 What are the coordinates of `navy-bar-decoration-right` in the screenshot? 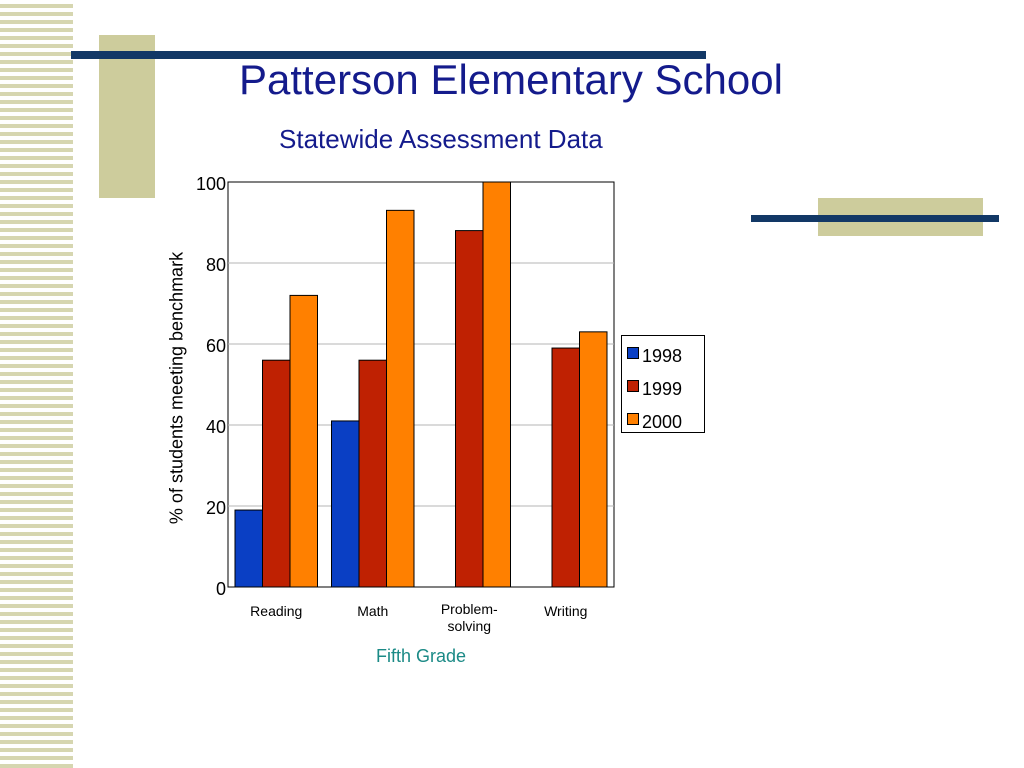 It's located at (875, 218).